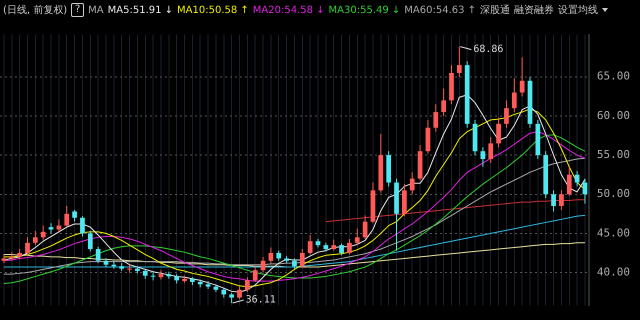 The height and width of the screenshot is (320, 640). What do you see at coordinates (141, 10) in the screenshot?
I see `text: MA5:51.91 ↓` at bounding box center [141, 10].